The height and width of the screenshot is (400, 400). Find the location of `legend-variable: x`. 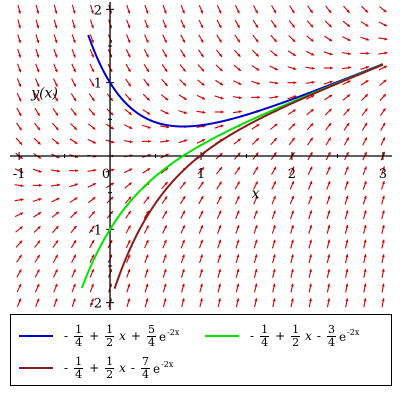

legend-variable: x is located at coordinates (122, 336).